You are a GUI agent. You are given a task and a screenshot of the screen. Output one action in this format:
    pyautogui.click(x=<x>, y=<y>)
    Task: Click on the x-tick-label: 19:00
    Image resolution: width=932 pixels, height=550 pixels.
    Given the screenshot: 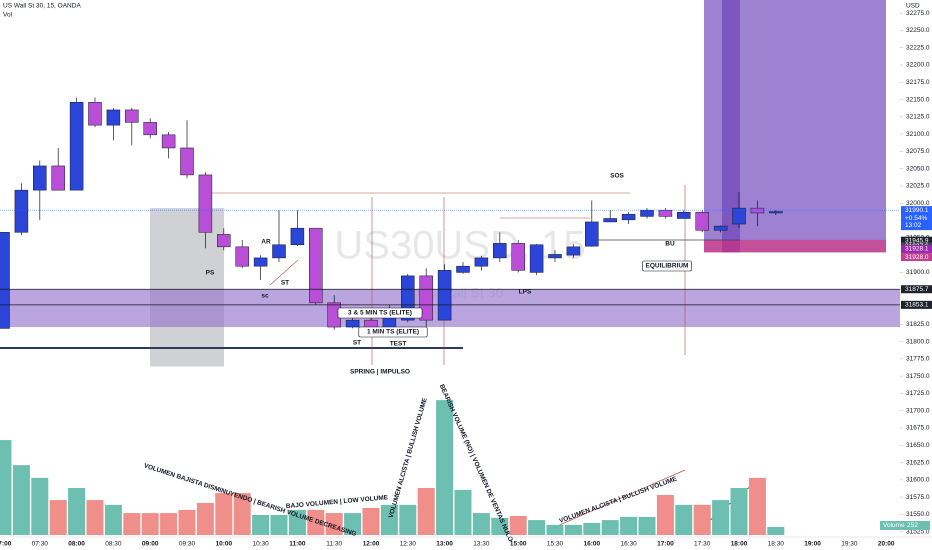 What is the action you would take?
    pyautogui.click(x=812, y=544)
    